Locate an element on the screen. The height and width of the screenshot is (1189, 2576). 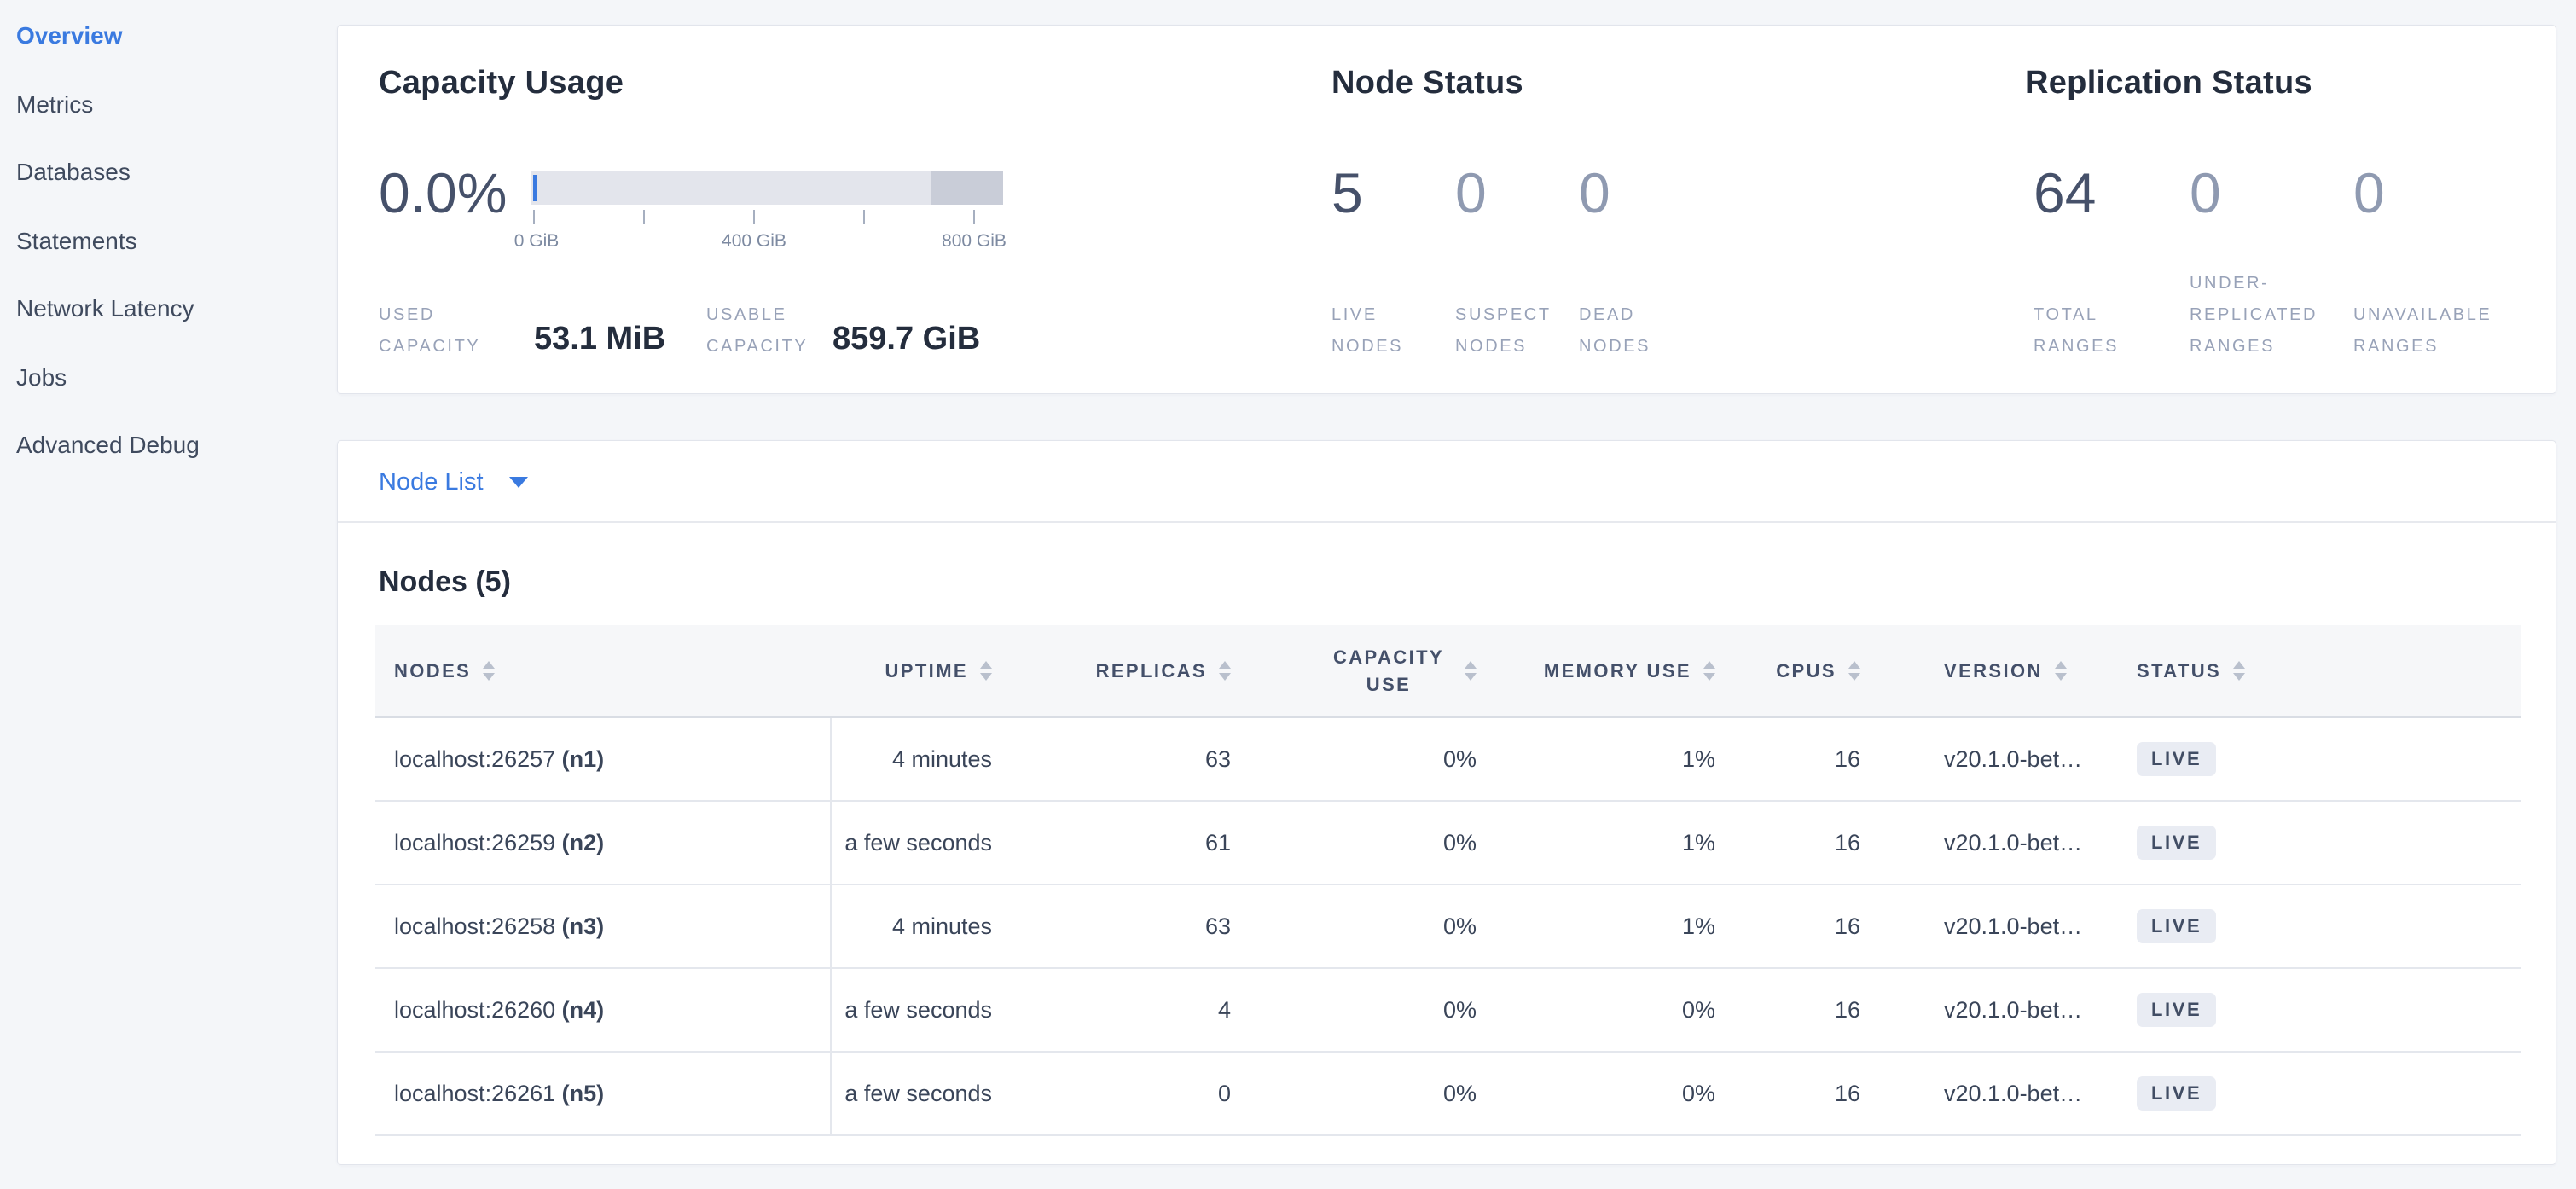
column-header-status: STATUS is located at coordinates (2321, 671).